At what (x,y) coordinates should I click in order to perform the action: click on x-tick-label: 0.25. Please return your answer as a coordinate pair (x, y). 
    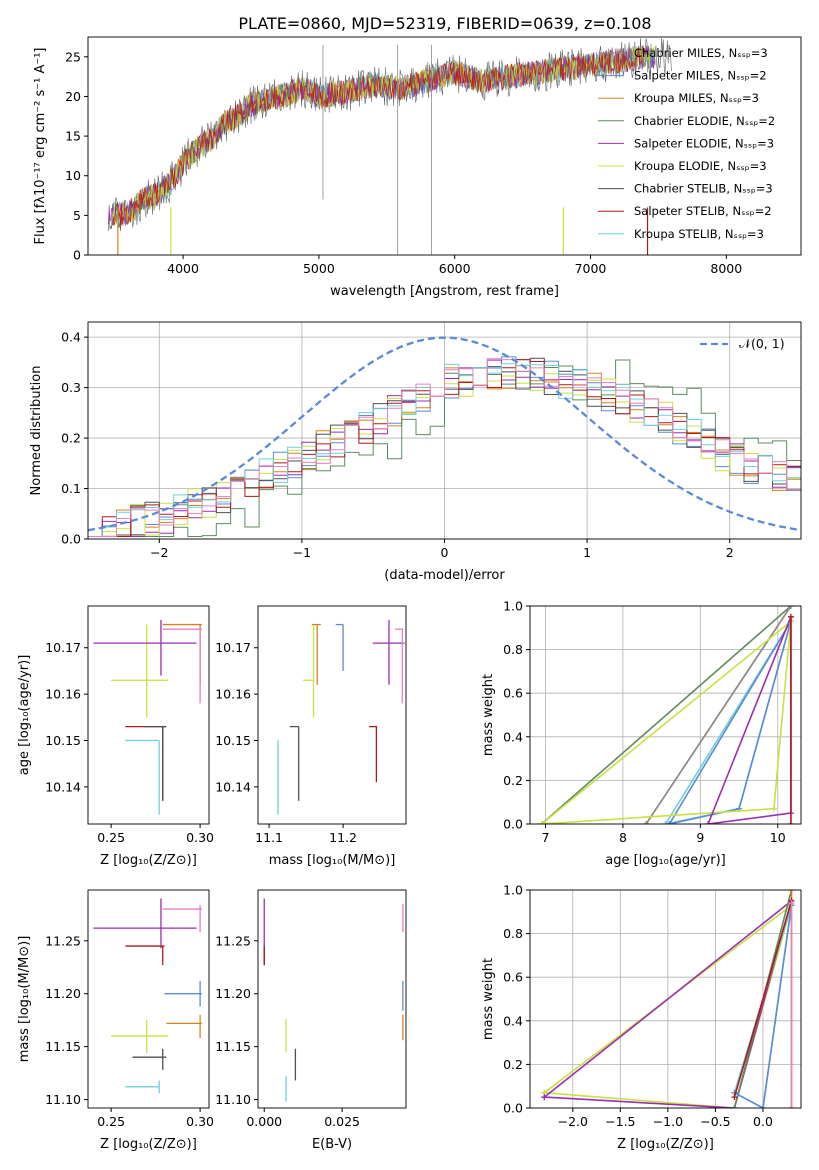
    Looking at the image, I should click on (111, 837).